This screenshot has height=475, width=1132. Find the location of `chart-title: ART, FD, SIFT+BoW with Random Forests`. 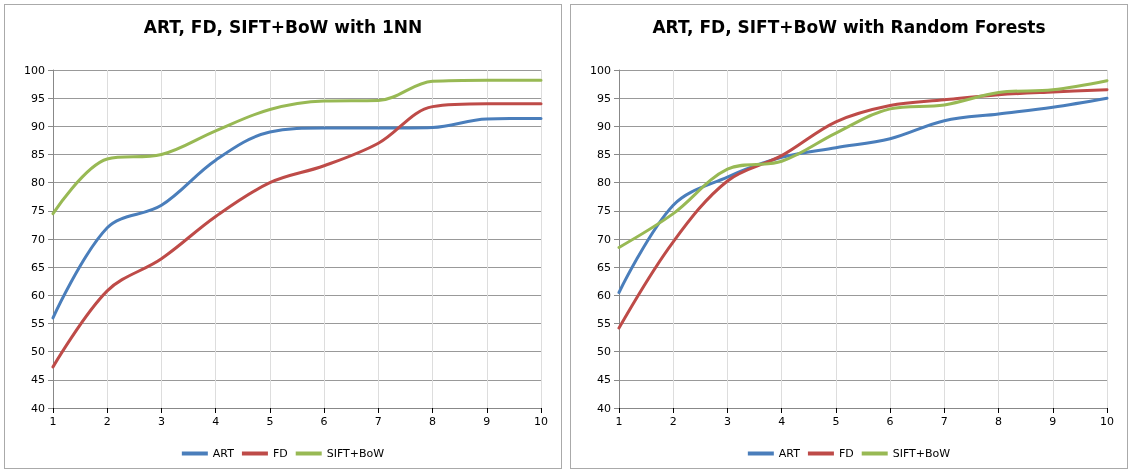

chart-title: ART, FD, SIFT+BoW with Random Forests is located at coordinates (849, 26).